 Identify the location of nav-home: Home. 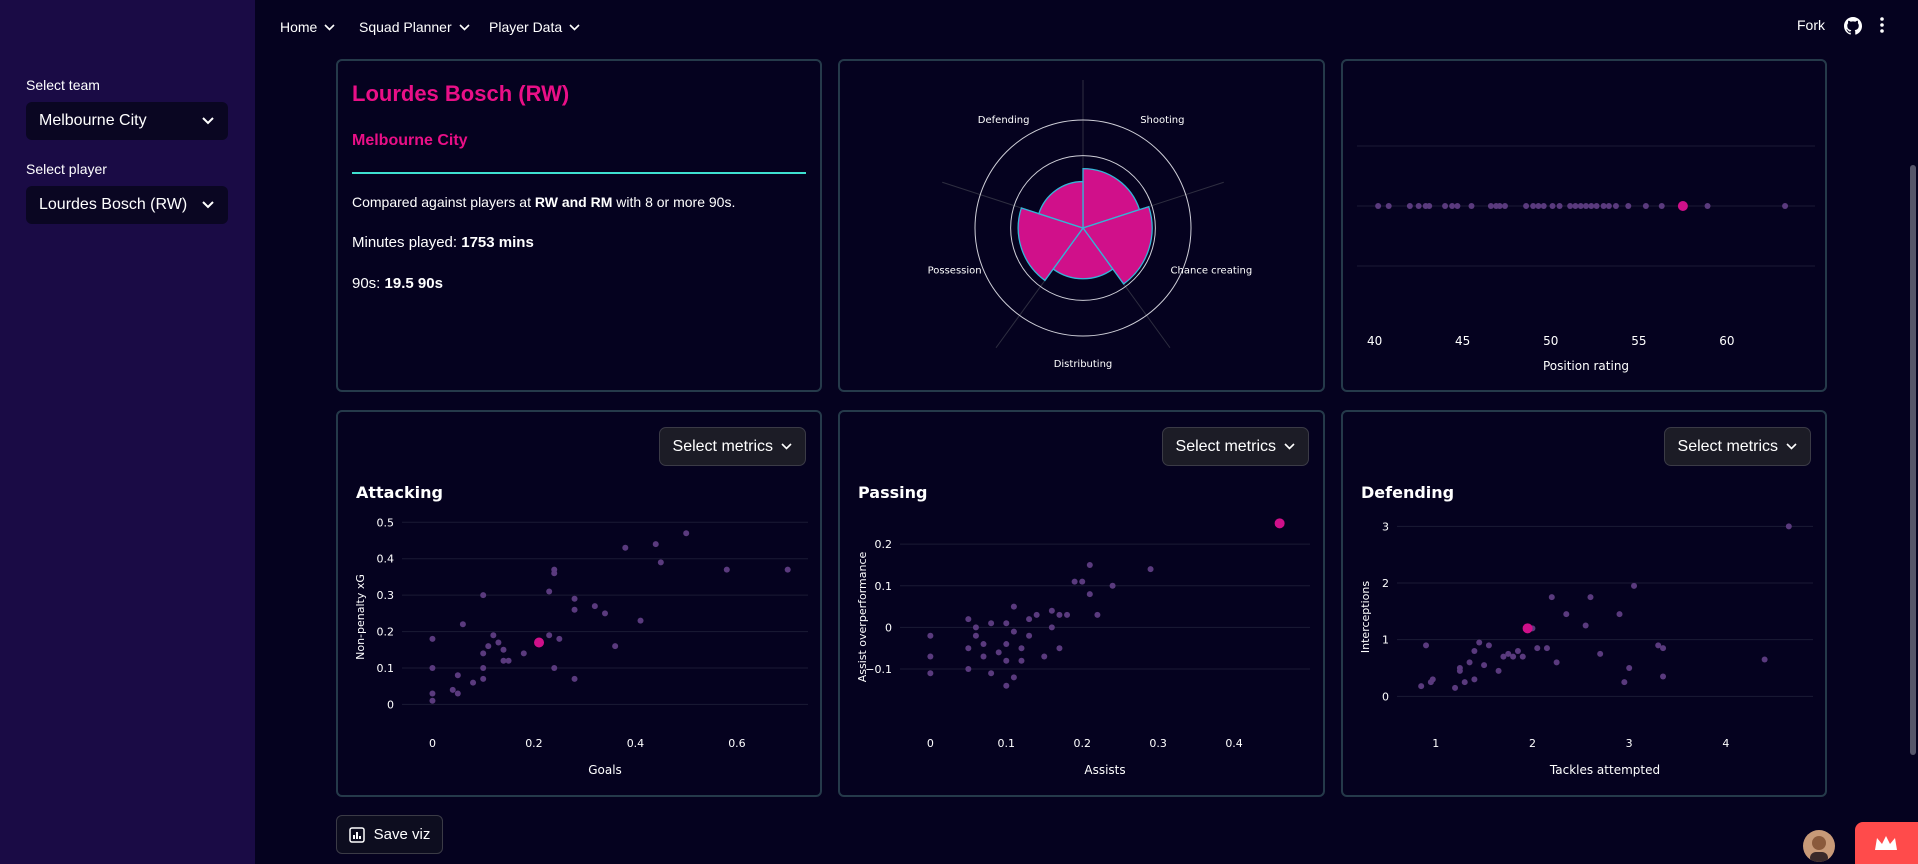
(307, 27).